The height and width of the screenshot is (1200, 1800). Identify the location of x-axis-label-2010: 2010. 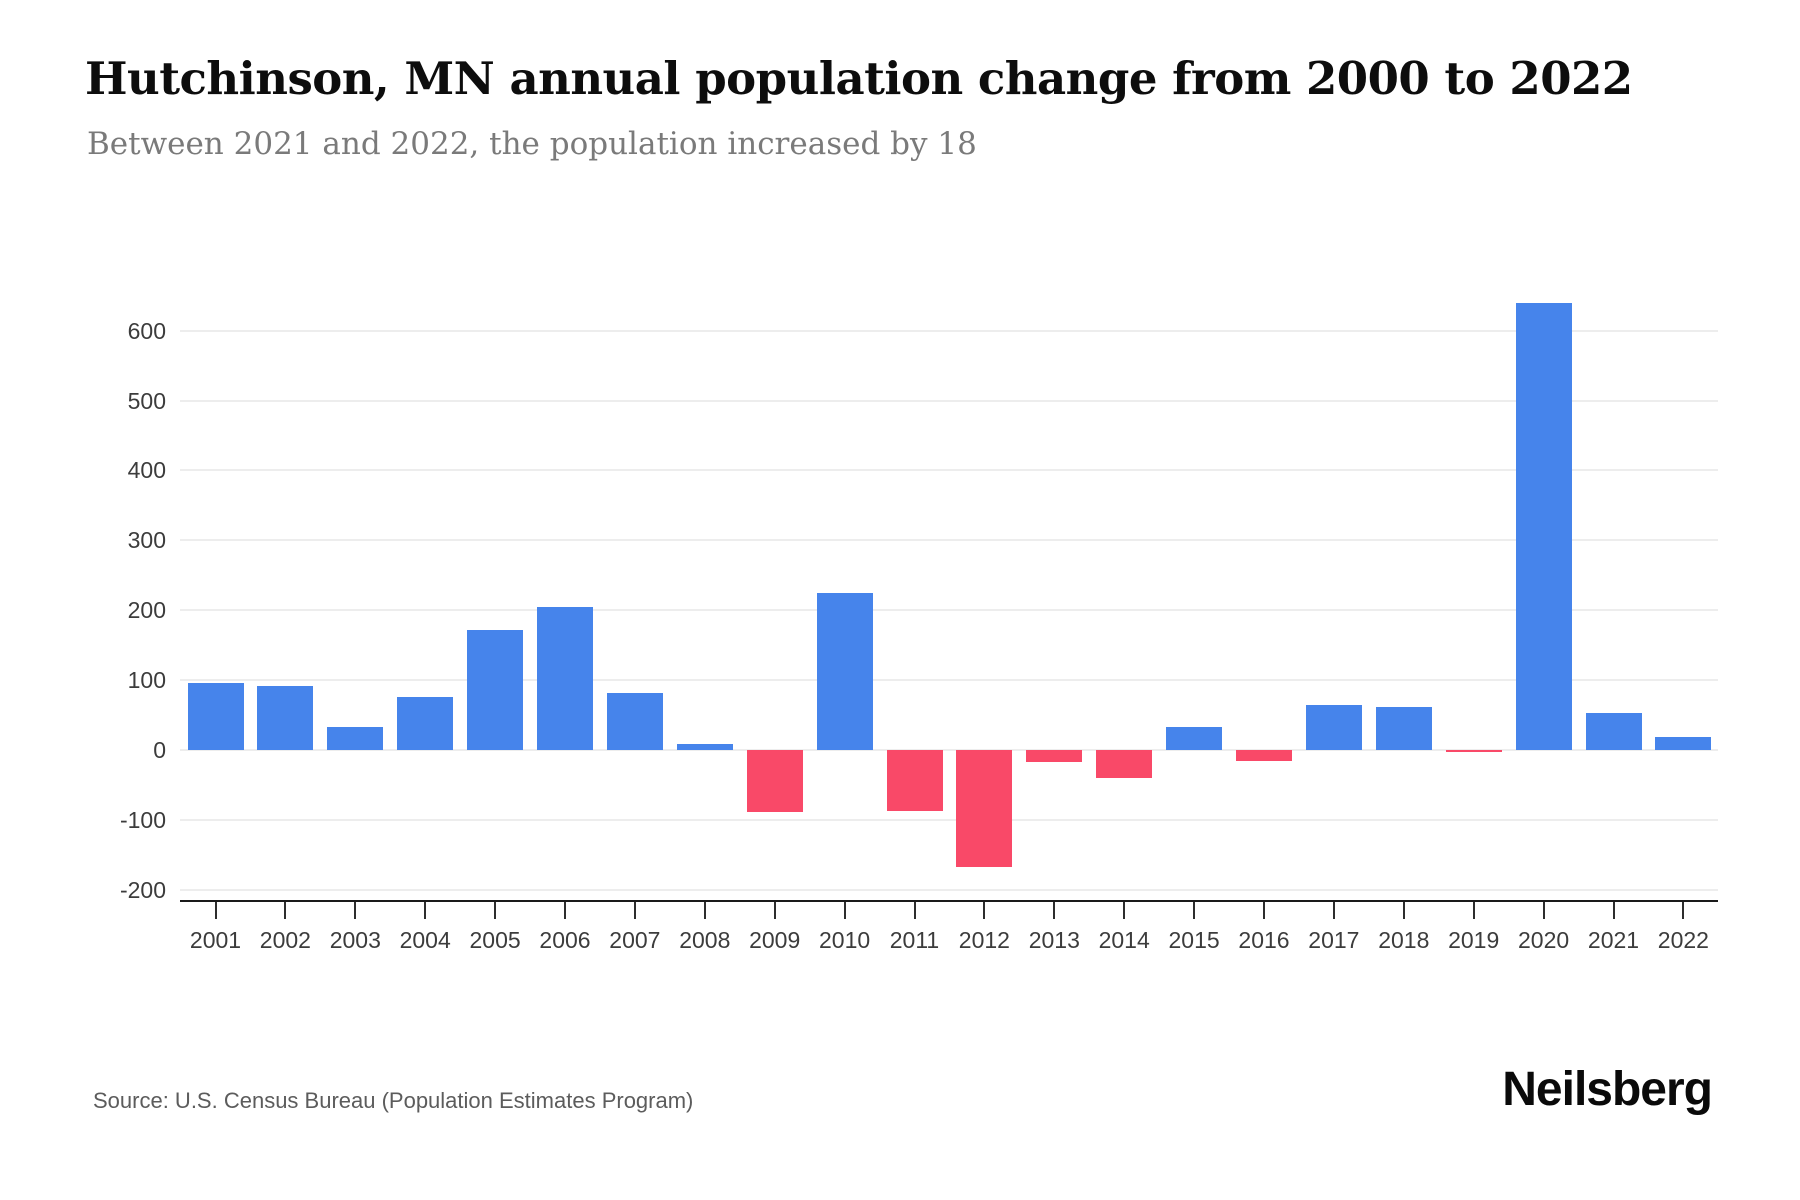
(845, 940).